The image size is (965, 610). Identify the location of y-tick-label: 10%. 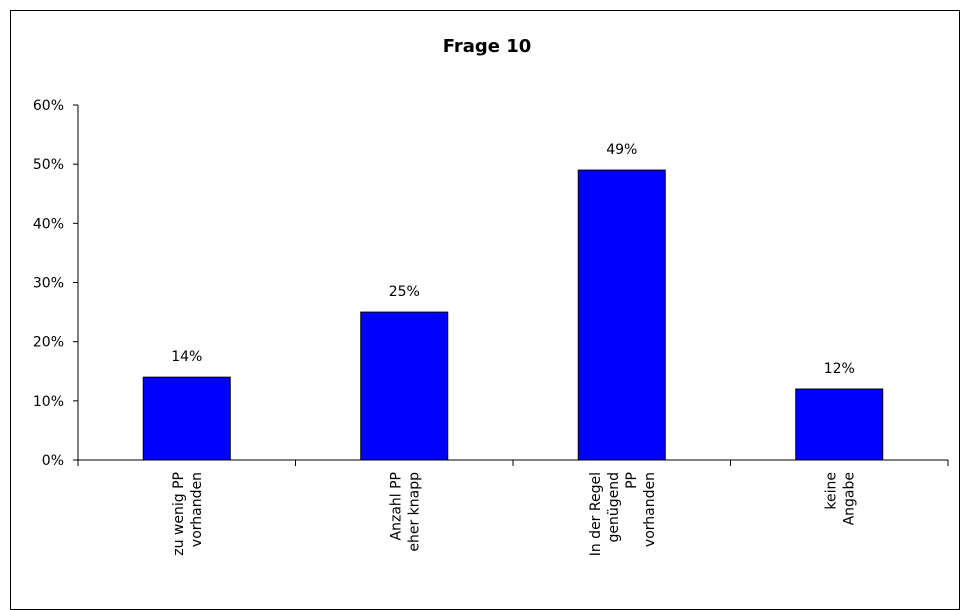
(48, 402).